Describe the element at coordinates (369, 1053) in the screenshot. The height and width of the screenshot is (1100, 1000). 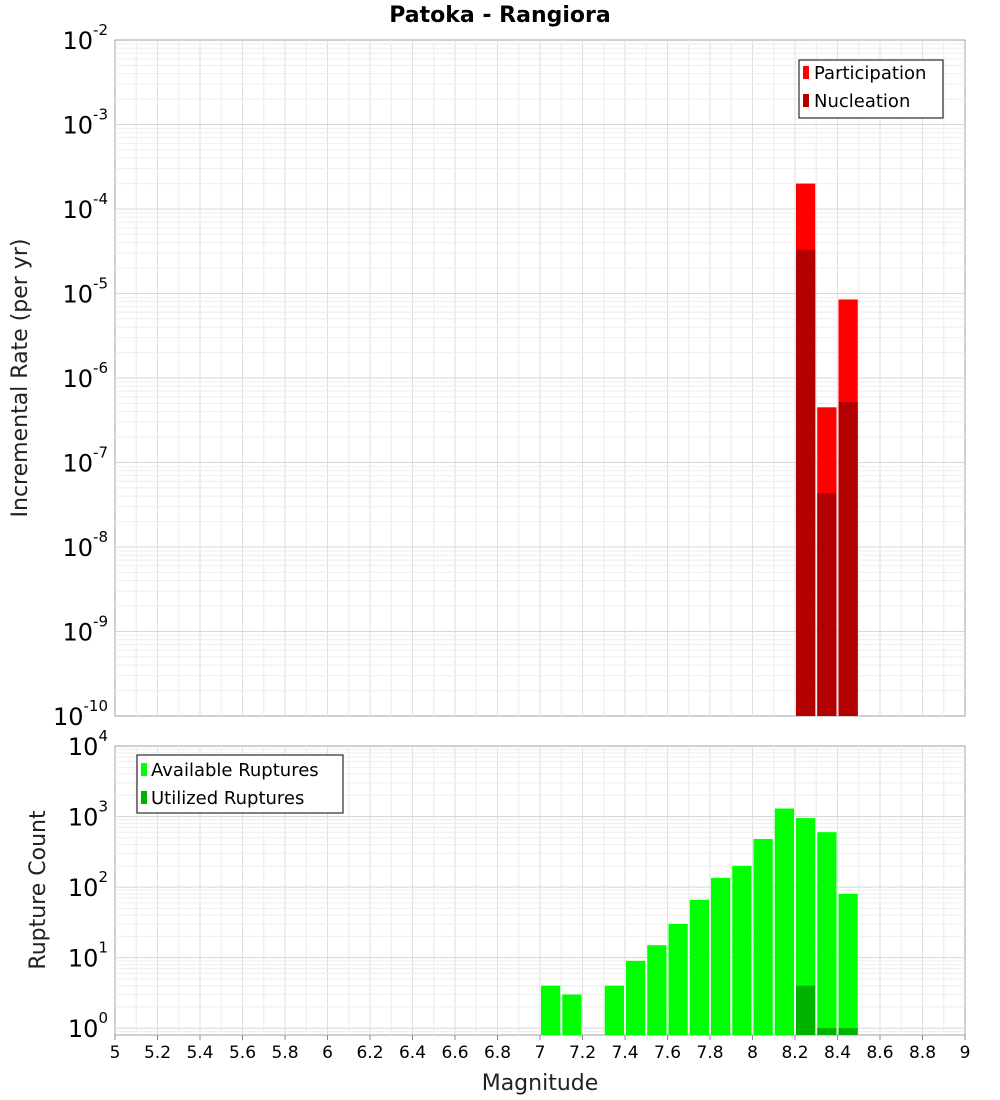
I see `x-tick-label: 6.2` at that location.